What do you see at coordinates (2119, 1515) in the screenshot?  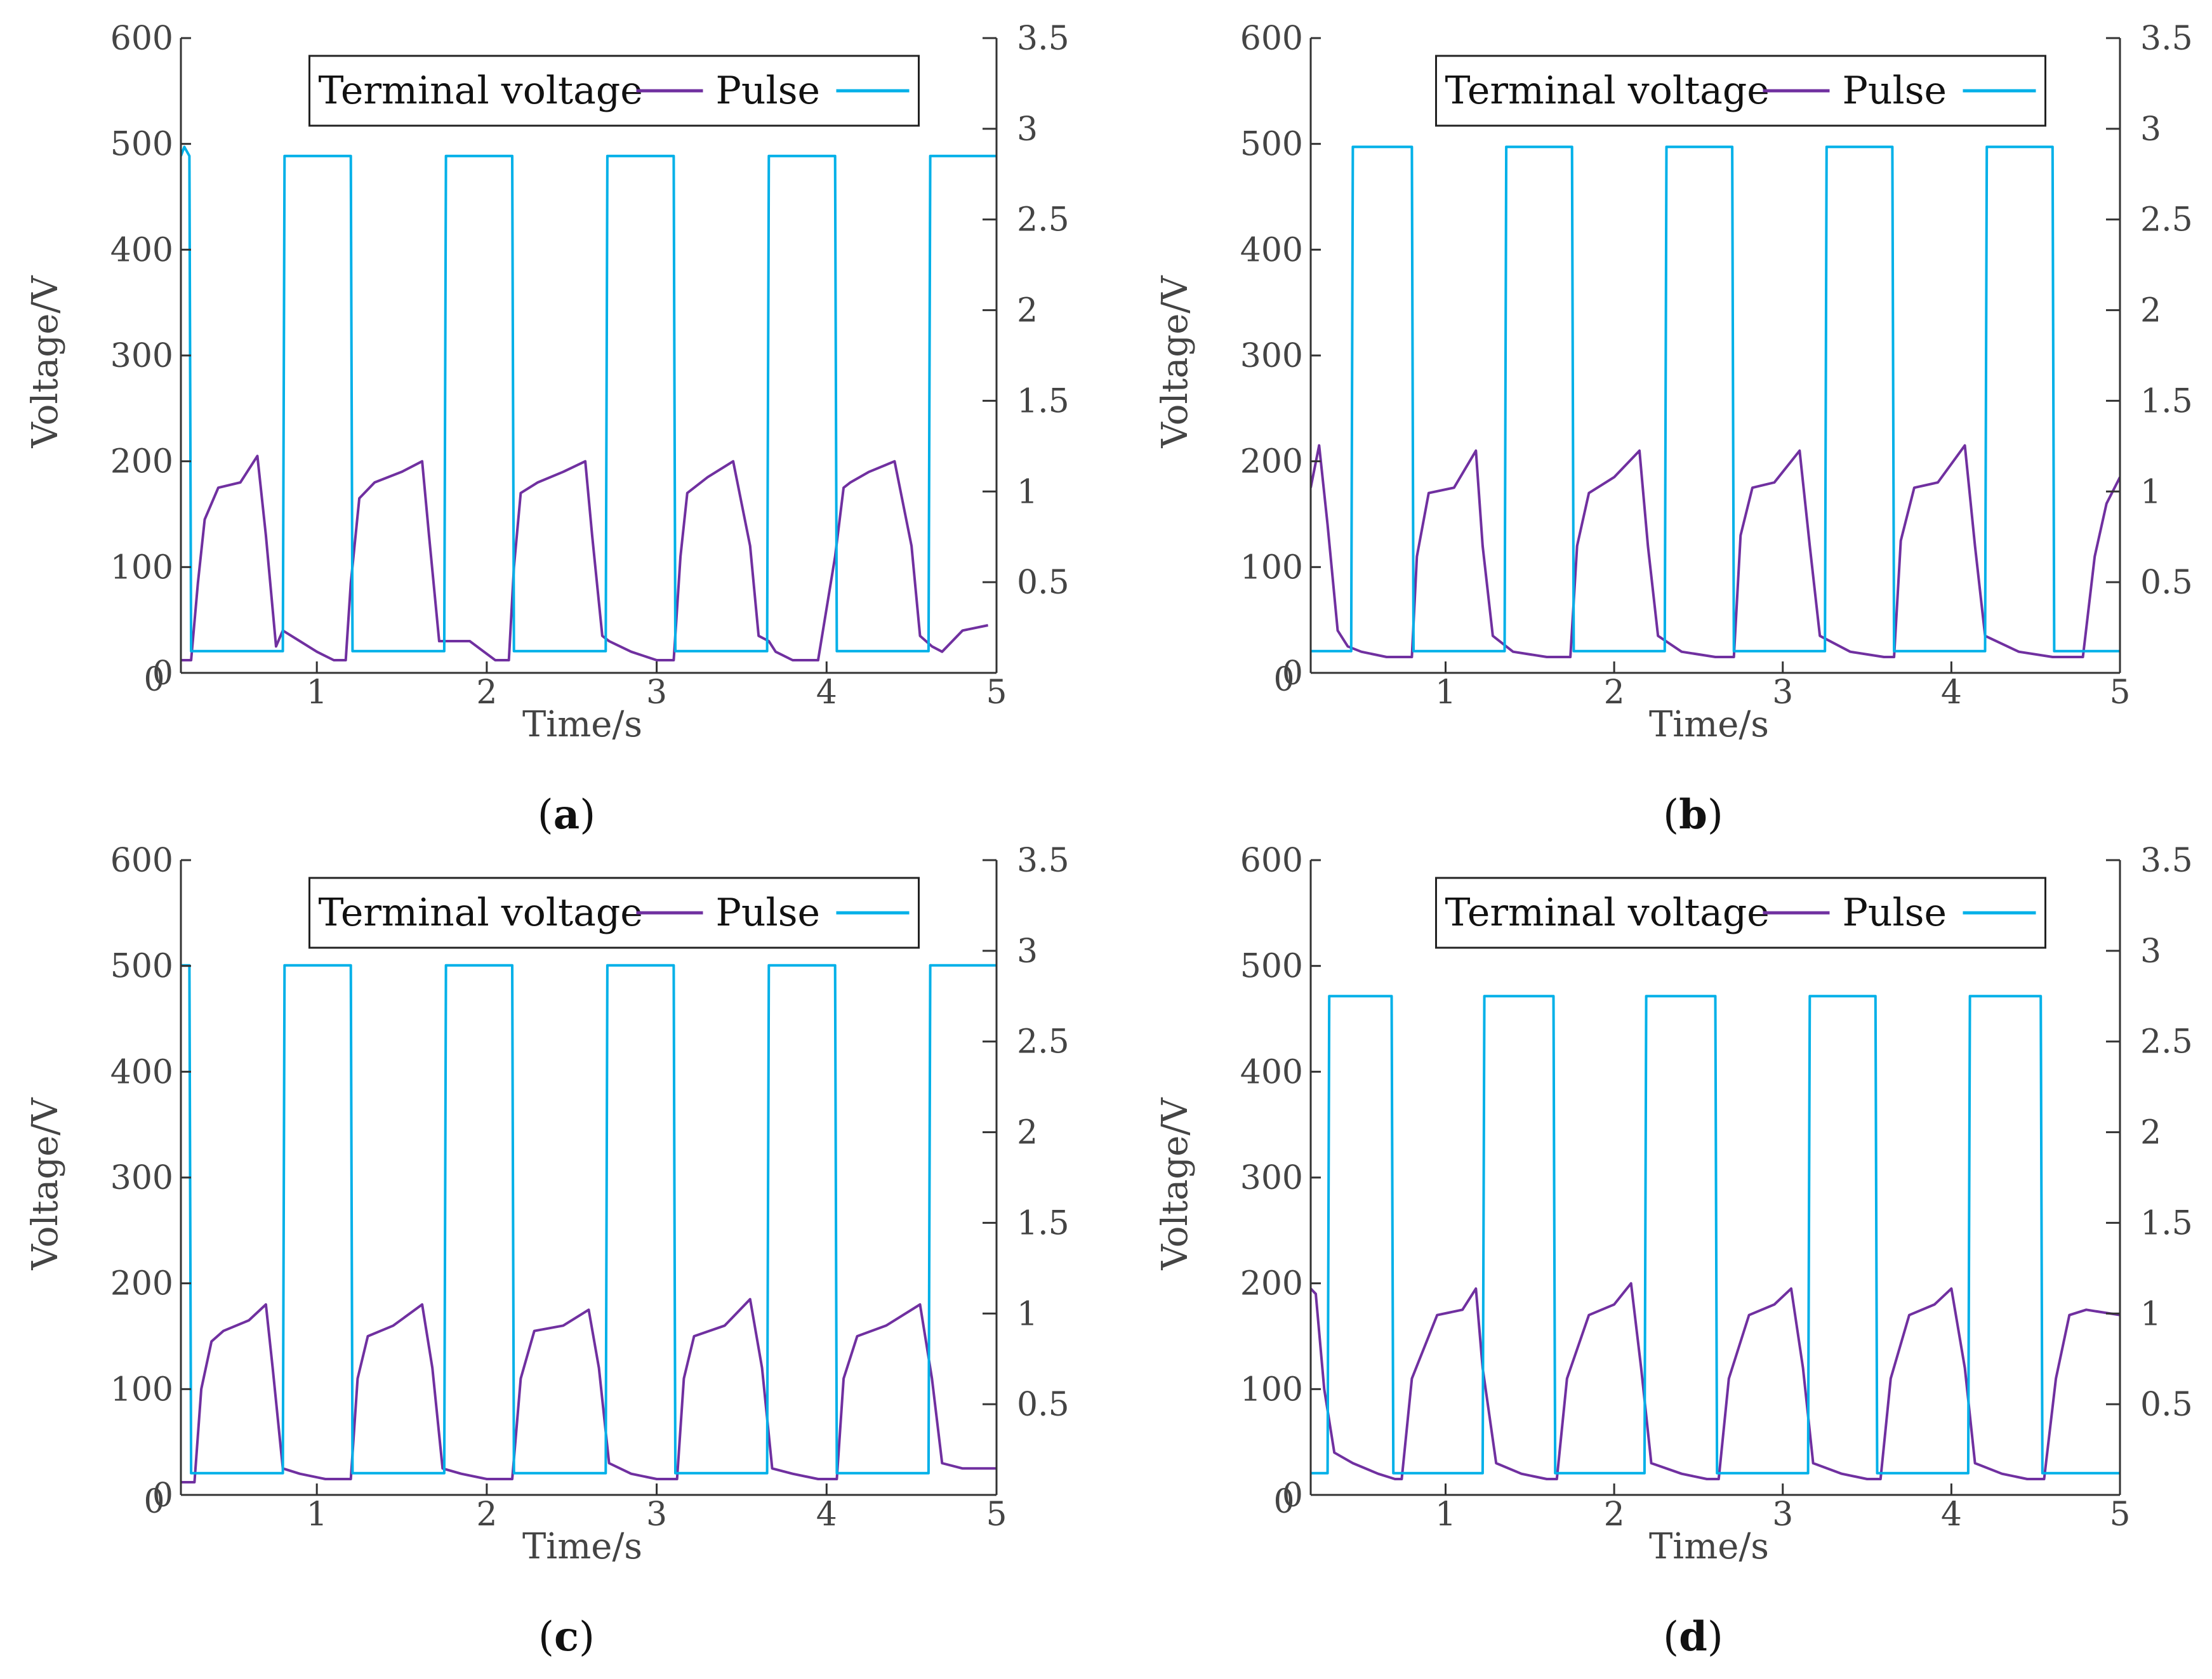 I see `x-tick-label: 5` at bounding box center [2119, 1515].